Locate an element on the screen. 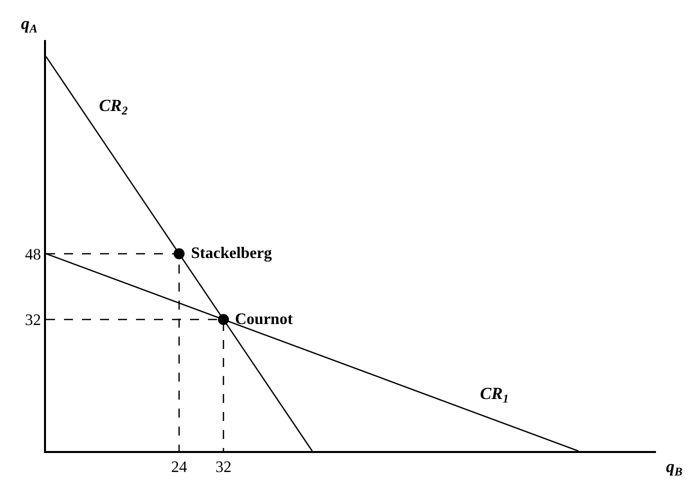 Image resolution: width=696 pixels, height=491 pixels. x-axis-title: q$_{B}$ is located at coordinates (674, 468).